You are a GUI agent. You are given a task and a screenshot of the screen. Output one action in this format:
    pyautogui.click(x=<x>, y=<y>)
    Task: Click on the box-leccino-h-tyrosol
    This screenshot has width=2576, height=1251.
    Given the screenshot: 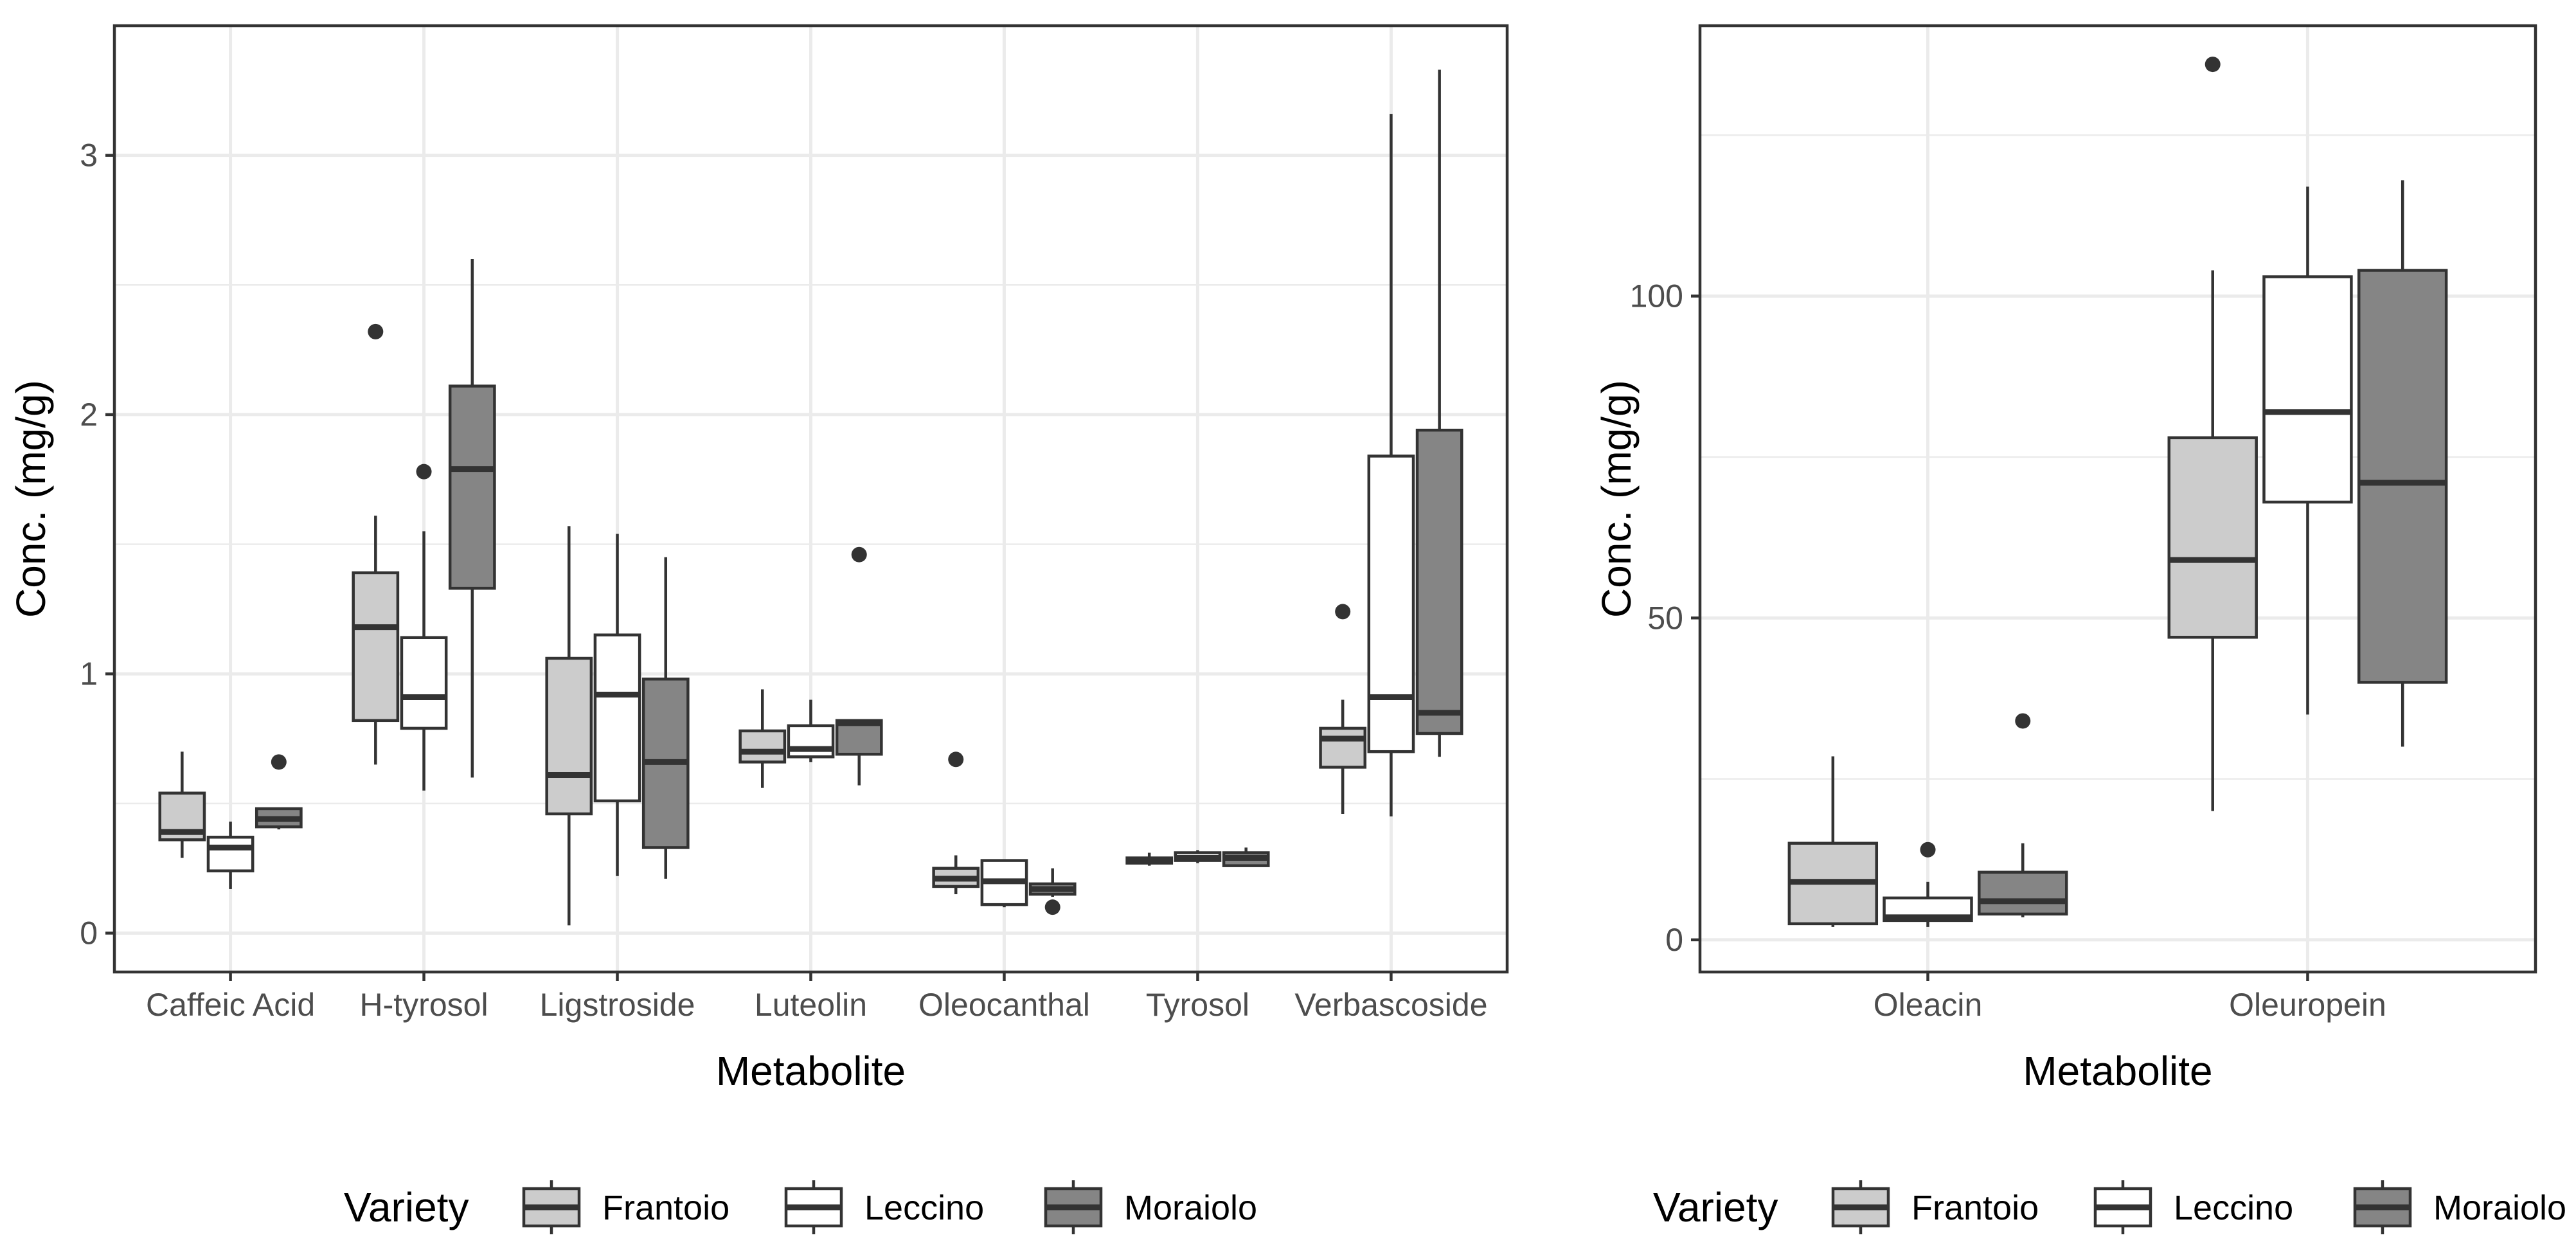 What is the action you would take?
    pyautogui.click(x=424, y=627)
    